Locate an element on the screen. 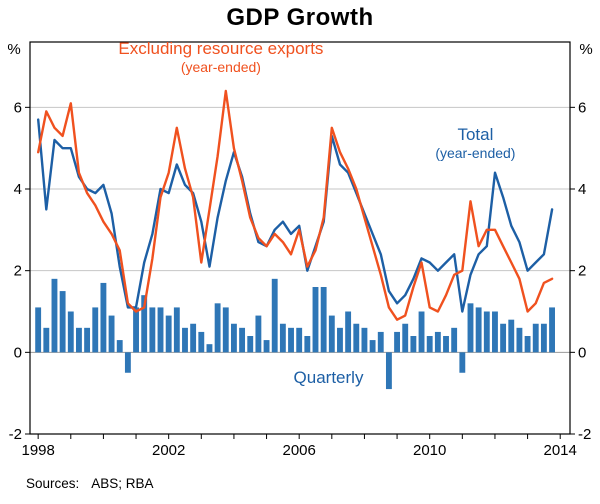 This screenshot has width=600, height=504. y-tick-label-right: 0 is located at coordinates (582, 352).